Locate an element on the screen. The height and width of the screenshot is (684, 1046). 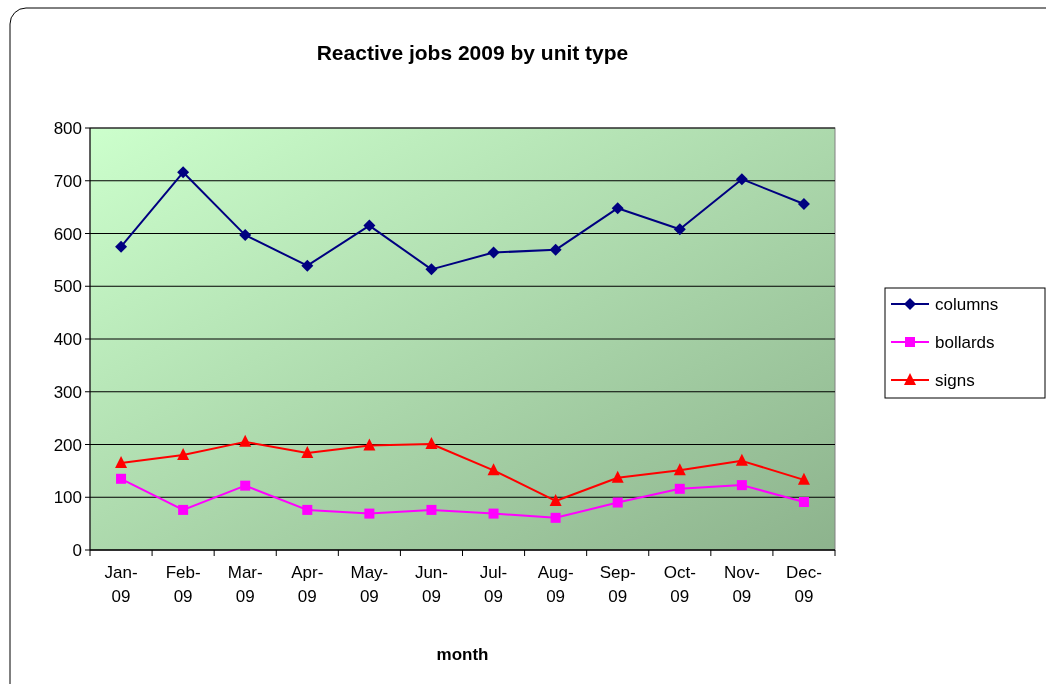
y-tick-label: 700 is located at coordinates (67, 181).